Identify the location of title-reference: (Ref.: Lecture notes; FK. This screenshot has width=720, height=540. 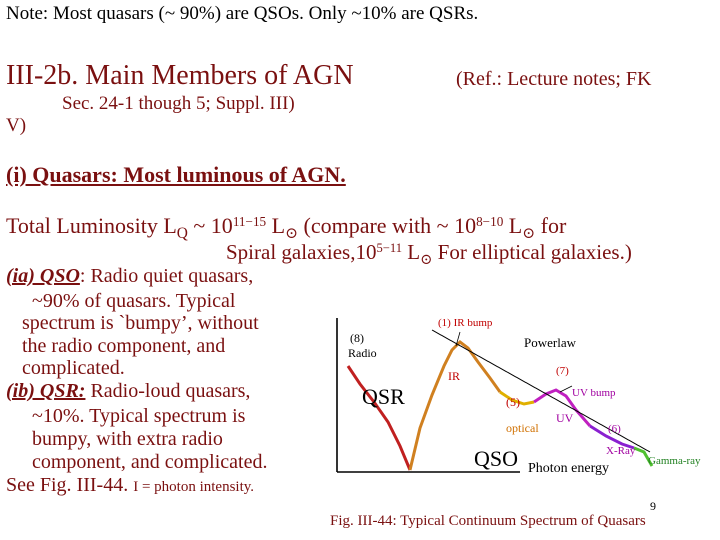
(554, 79).